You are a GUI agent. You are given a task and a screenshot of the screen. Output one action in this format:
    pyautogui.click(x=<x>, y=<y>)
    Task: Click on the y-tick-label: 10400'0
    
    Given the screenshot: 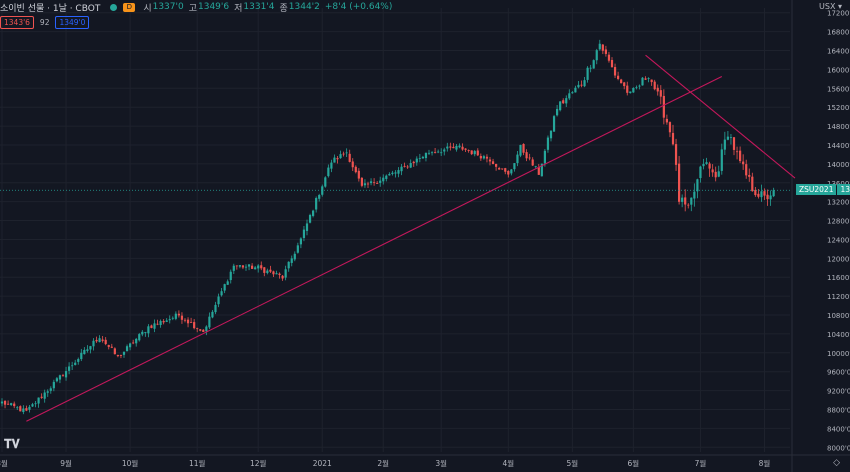 What is the action you would take?
    pyautogui.click(x=838, y=335)
    